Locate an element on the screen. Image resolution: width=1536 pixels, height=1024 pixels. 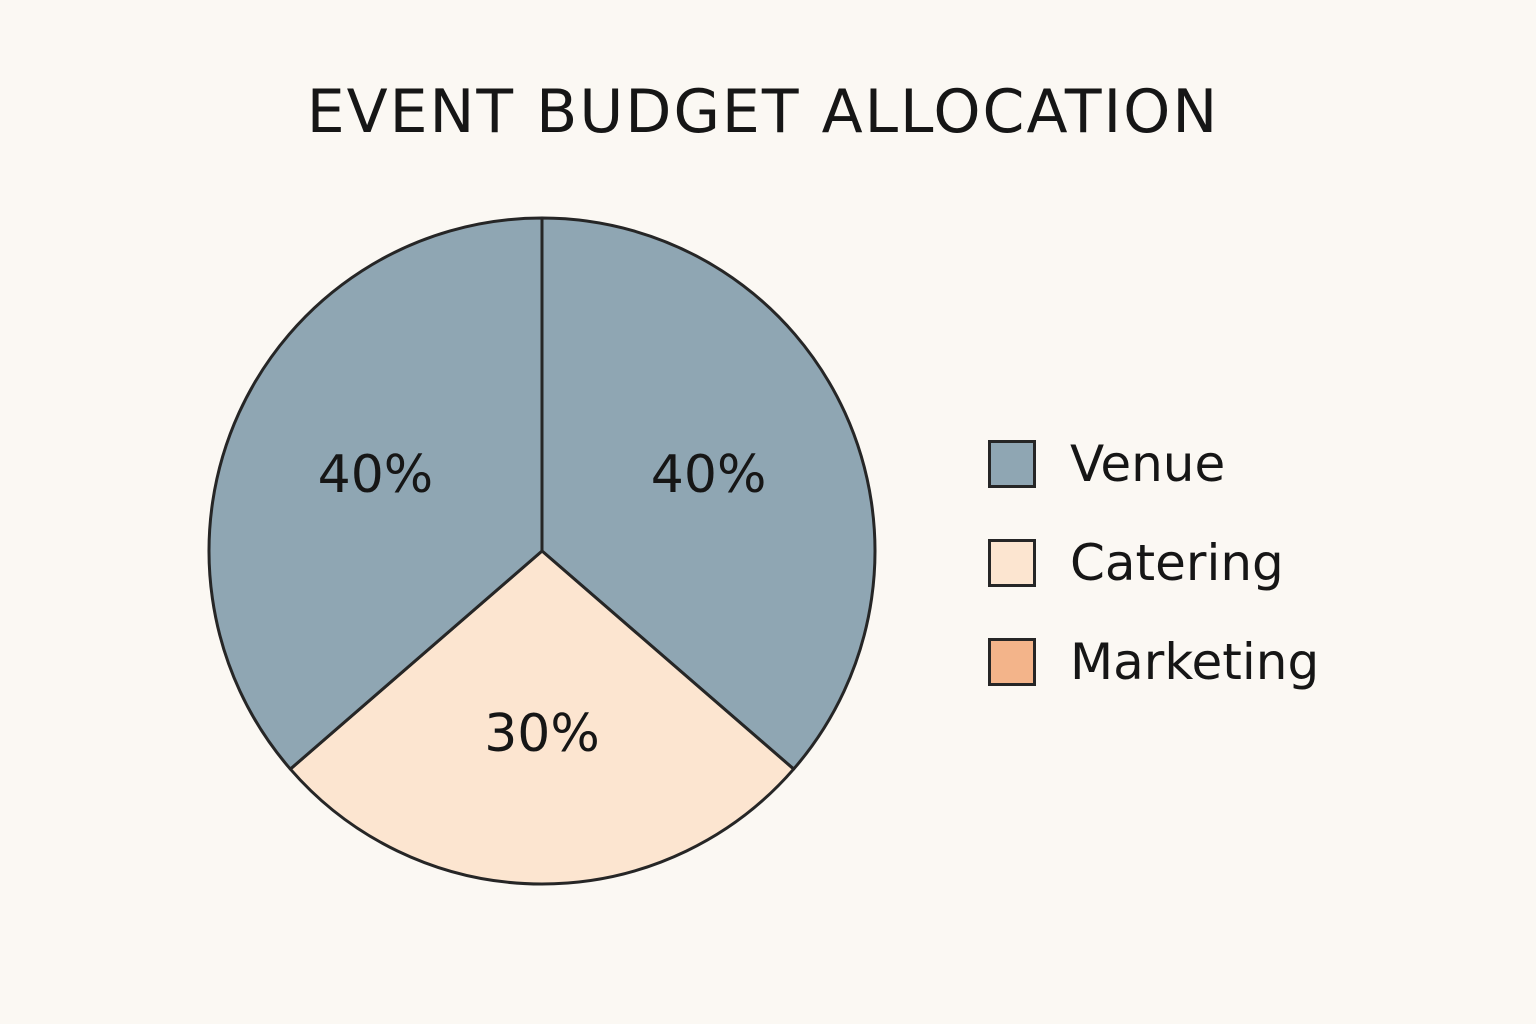
pie-label-right: 40% is located at coordinates (709, 475).